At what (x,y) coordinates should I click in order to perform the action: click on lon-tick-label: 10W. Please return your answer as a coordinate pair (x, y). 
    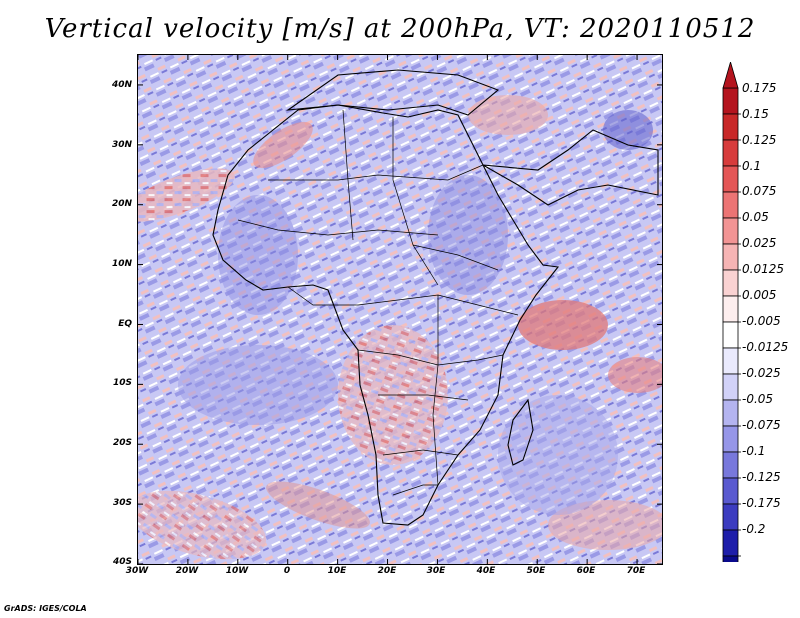
    Looking at the image, I should click on (237, 571).